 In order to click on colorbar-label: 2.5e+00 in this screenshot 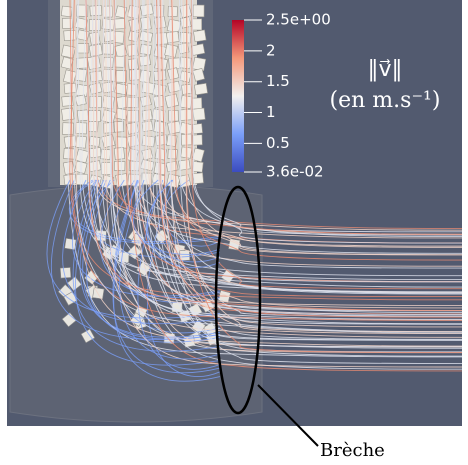, I will do `click(298, 20)`.